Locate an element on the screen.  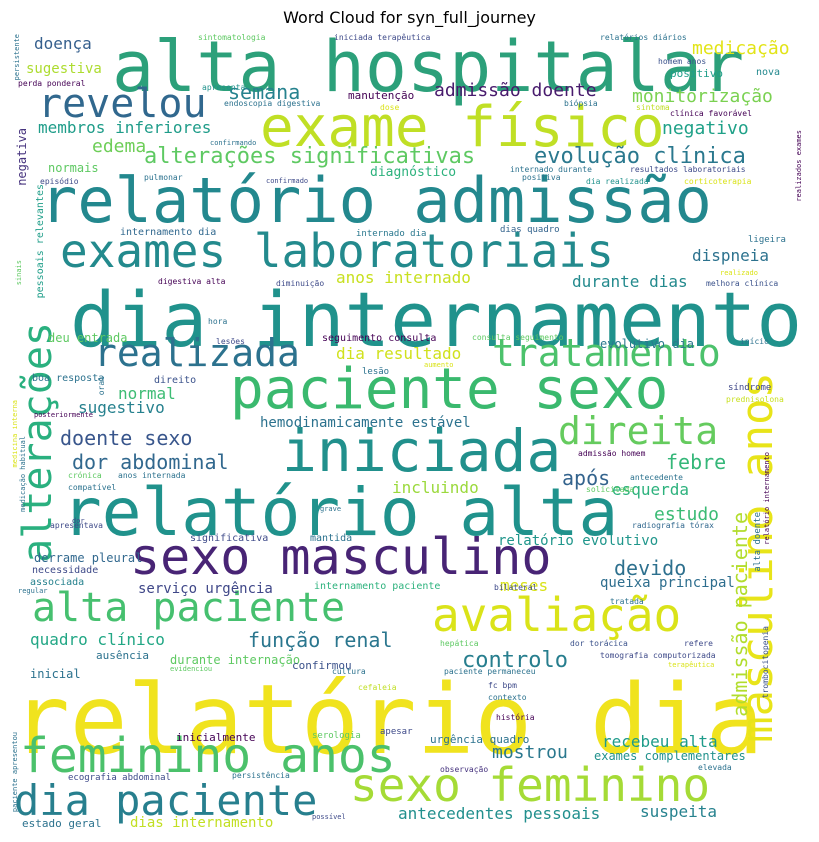
word-item: ligeira is located at coordinates (767, 240).